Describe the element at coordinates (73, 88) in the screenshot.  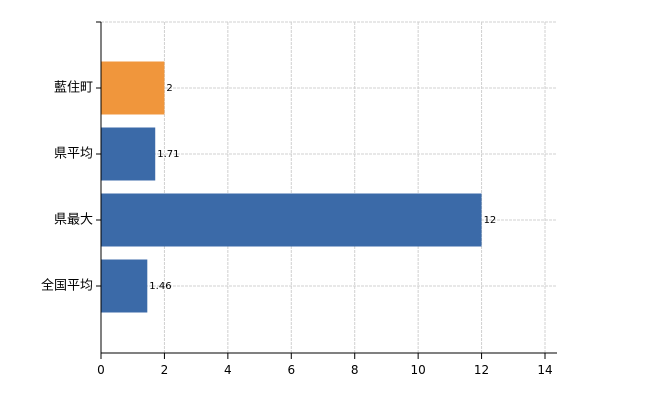
I see `y-tick-label: 藍住町` at that location.